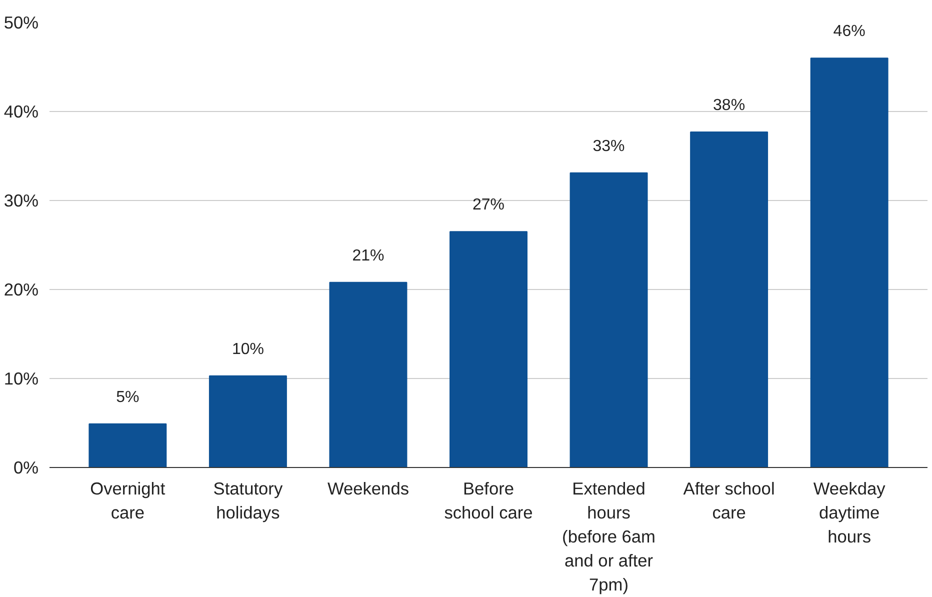 This screenshot has width=932, height=597. I want to click on x-tick-label: Weekday daytime hours, so click(849, 512).